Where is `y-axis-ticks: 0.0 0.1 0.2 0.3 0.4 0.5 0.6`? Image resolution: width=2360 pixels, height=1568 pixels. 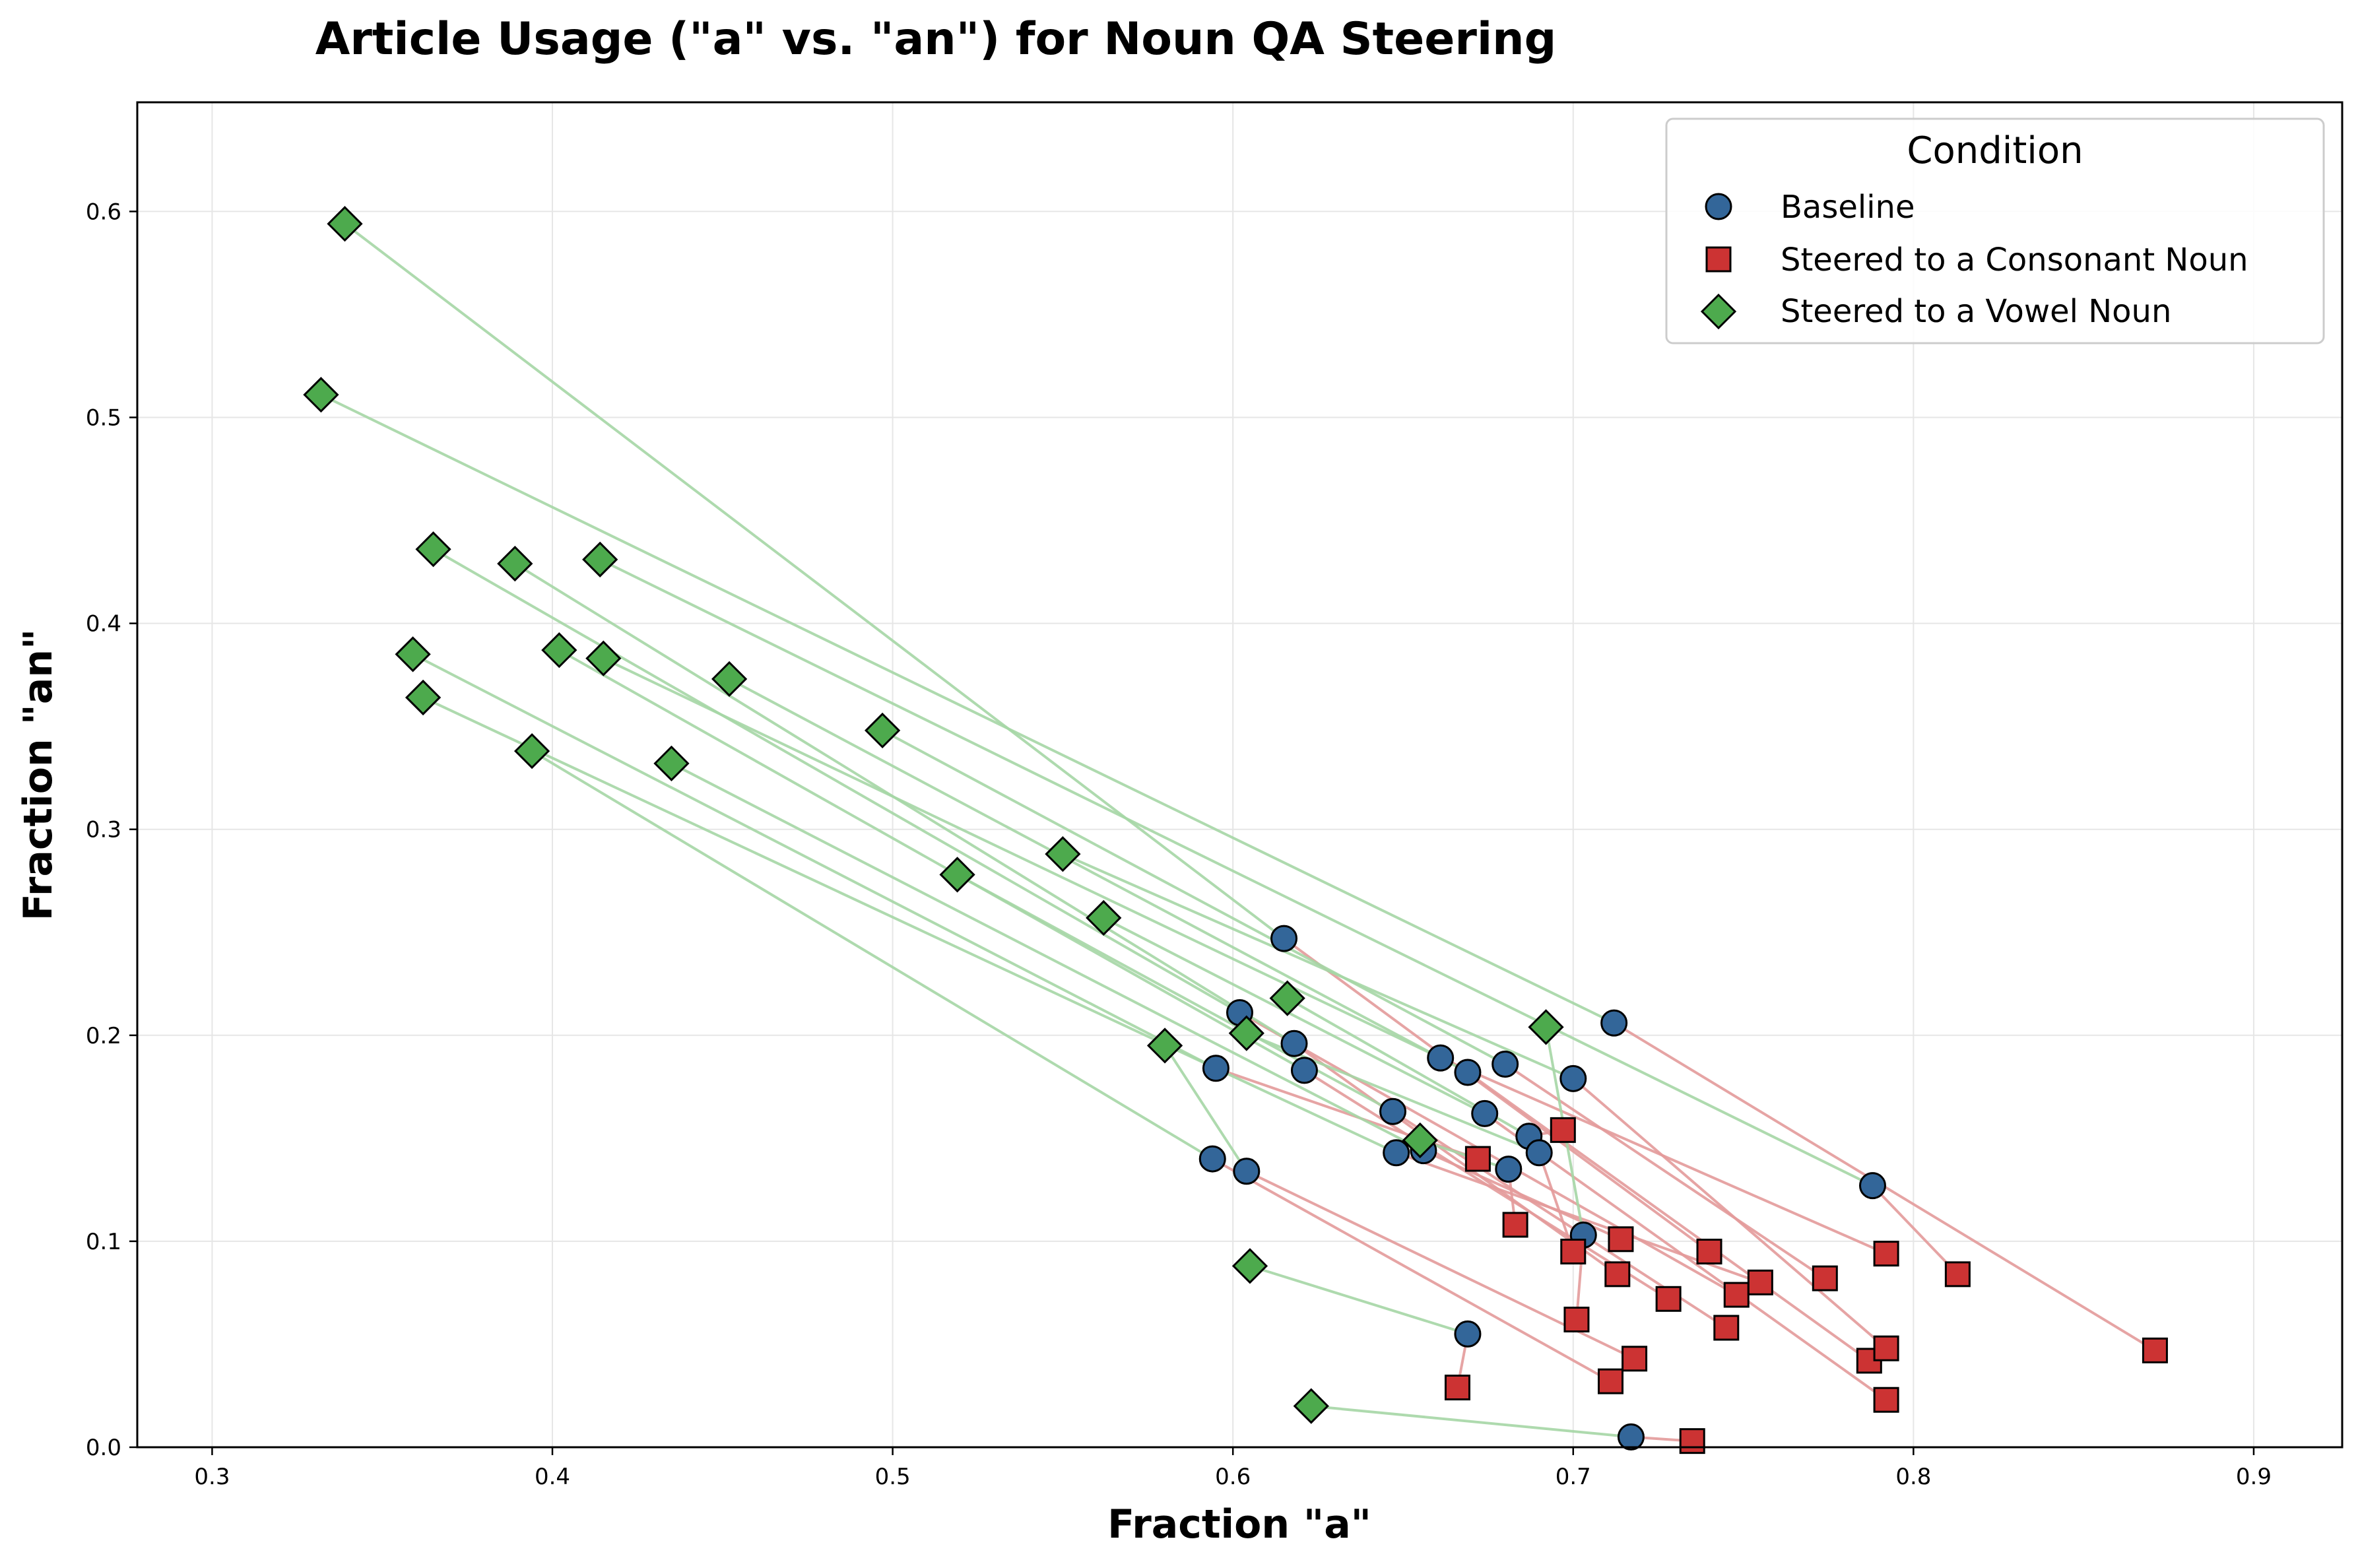 y-axis-ticks: 0.0 0.1 0.2 0.3 0.4 0.5 0.6 is located at coordinates (111, 830).